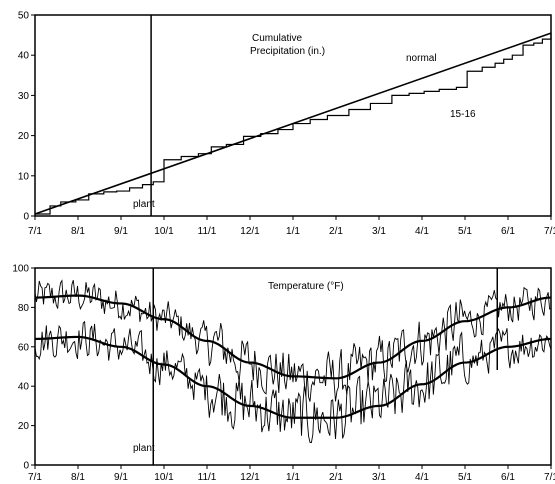 The height and width of the screenshot is (484, 555). I want to click on temp-plant-label: plant, so click(144, 448).